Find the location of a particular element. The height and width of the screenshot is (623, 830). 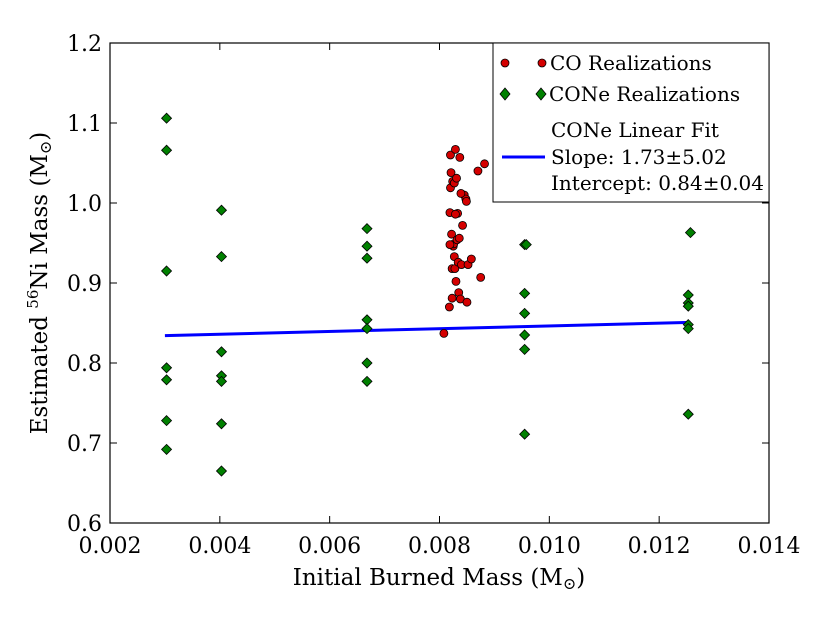

y-tick-label: 0.8 is located at coordinates (84, 364).